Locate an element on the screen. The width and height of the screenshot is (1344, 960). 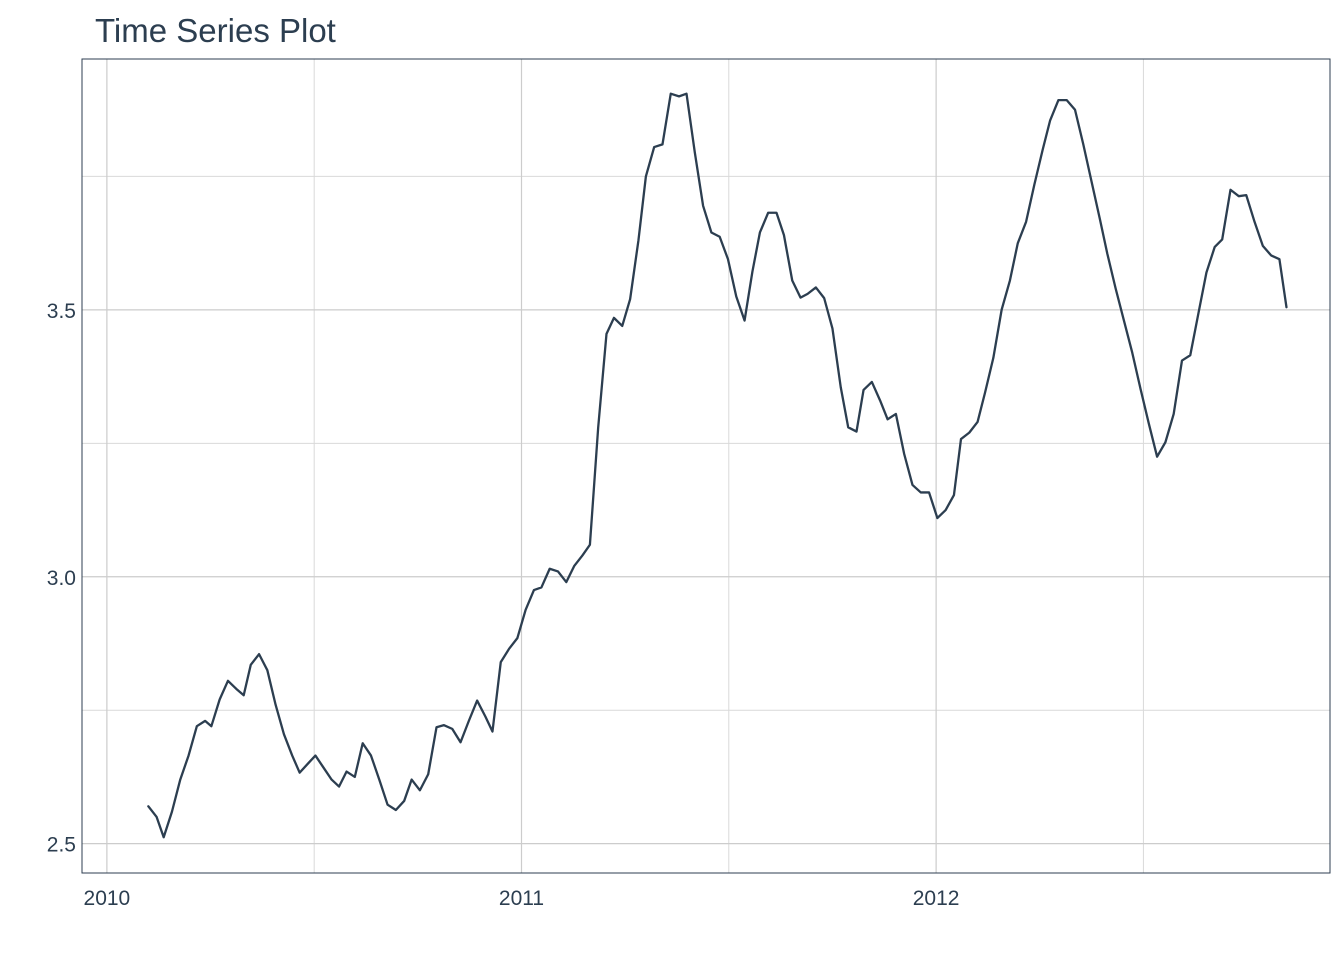
chart-title: Time Series Plot is located at coordinates (215, 30).